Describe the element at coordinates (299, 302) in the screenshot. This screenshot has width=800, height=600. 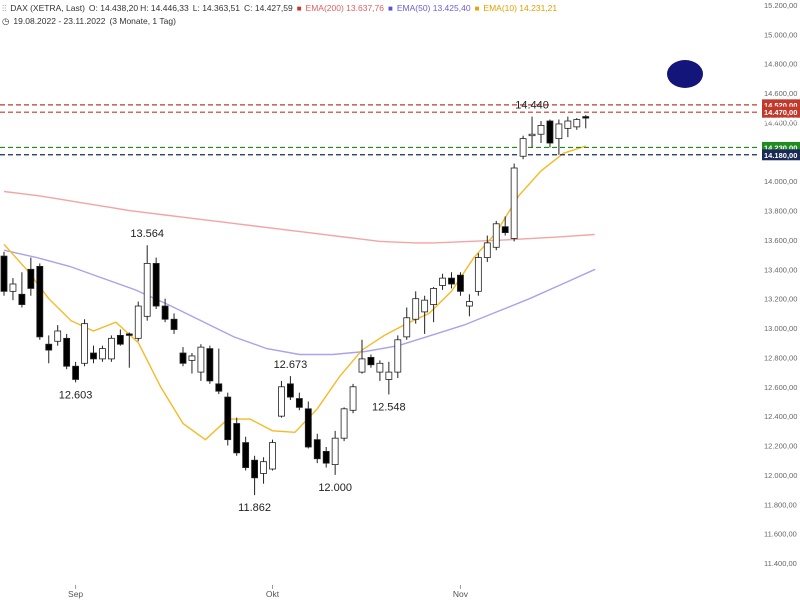
I see `ema50-line` at that location.